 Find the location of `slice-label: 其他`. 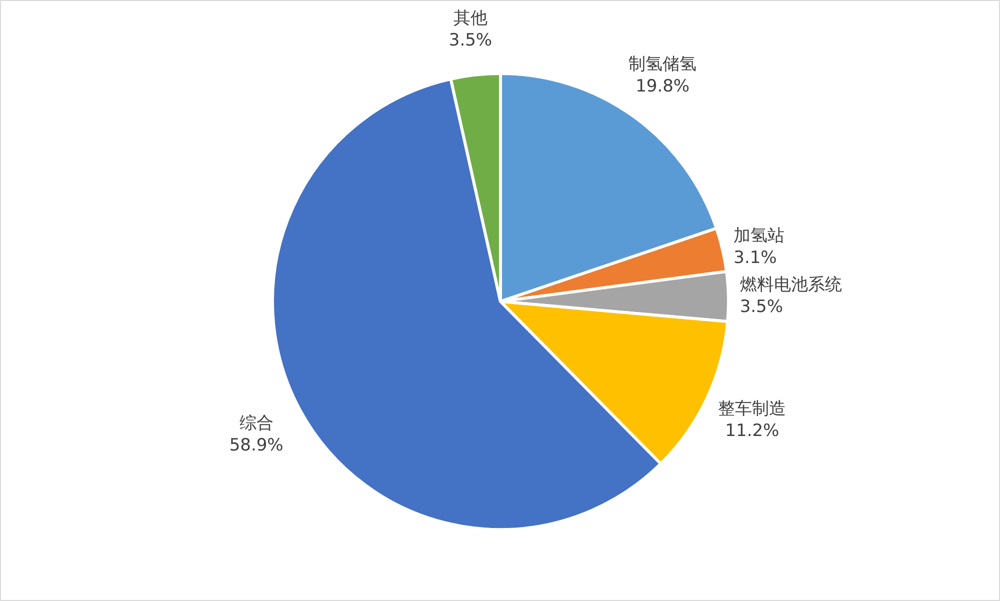

slice-label: 其他 is located at coordinates (470, 18).